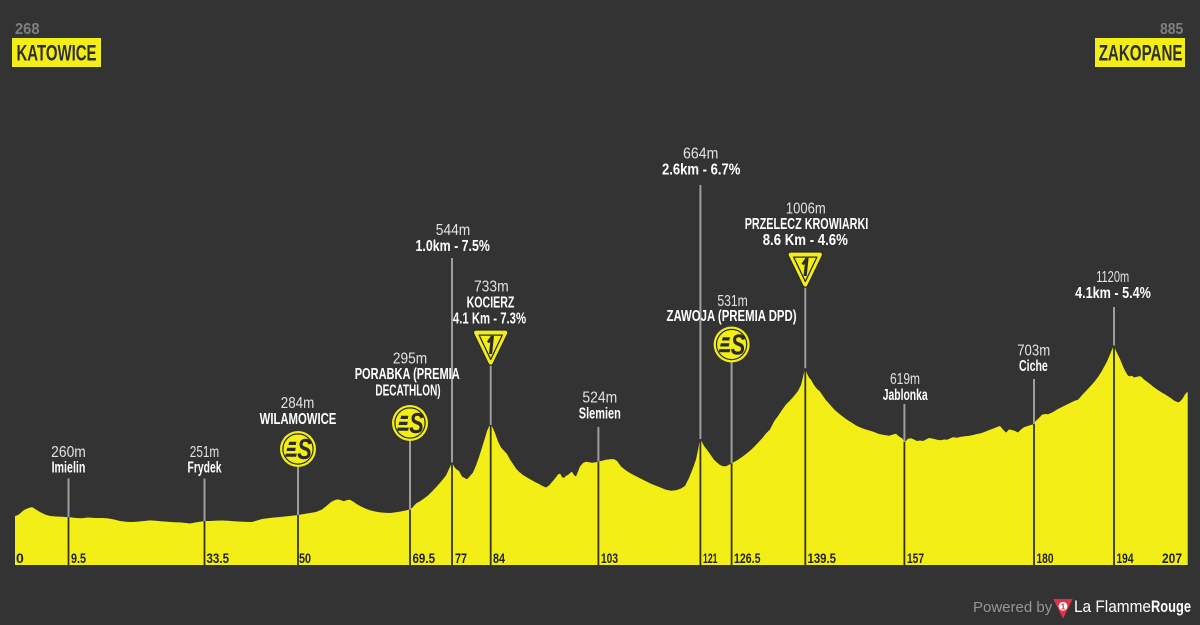 The height and width of the screenshot is (625, 1200). What do you see at coordinates (905, 379) in the screenshot?
I see `svg-text: 619m` at bounding box center [905, 379].